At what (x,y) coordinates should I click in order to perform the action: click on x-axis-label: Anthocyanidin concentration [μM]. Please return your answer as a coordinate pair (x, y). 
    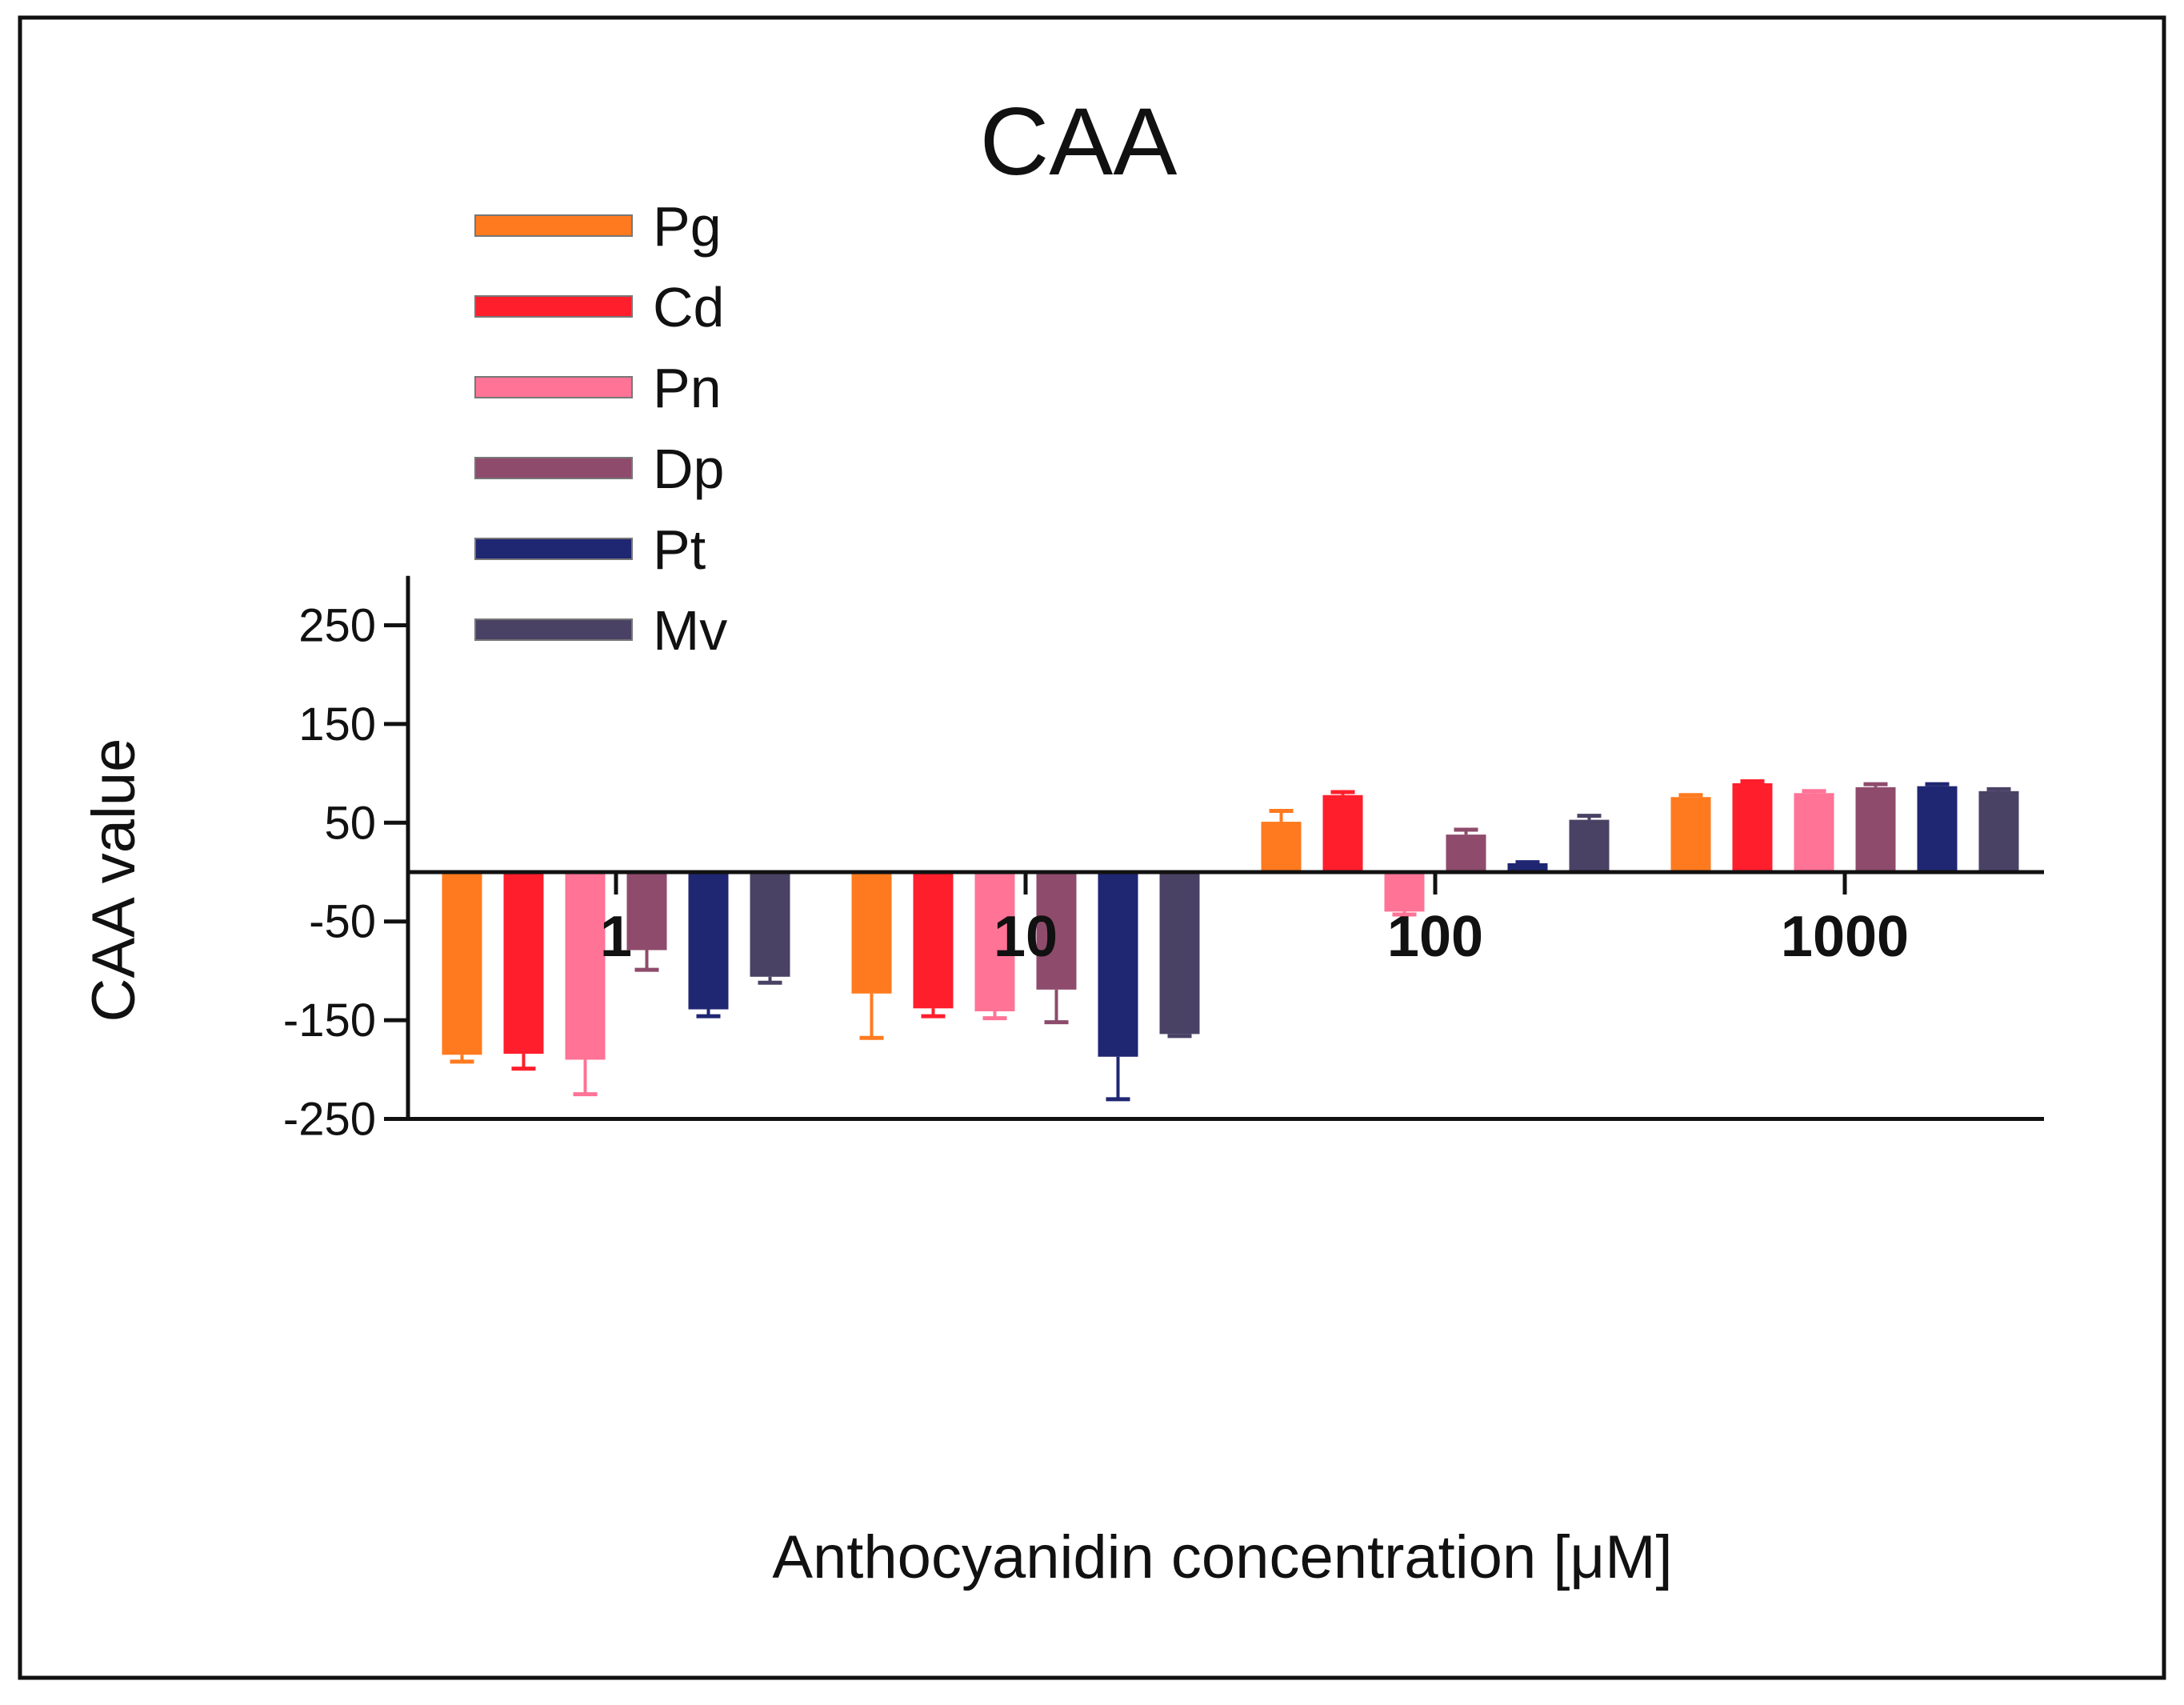
    Looking at the image, I should click on (1222, 1557).